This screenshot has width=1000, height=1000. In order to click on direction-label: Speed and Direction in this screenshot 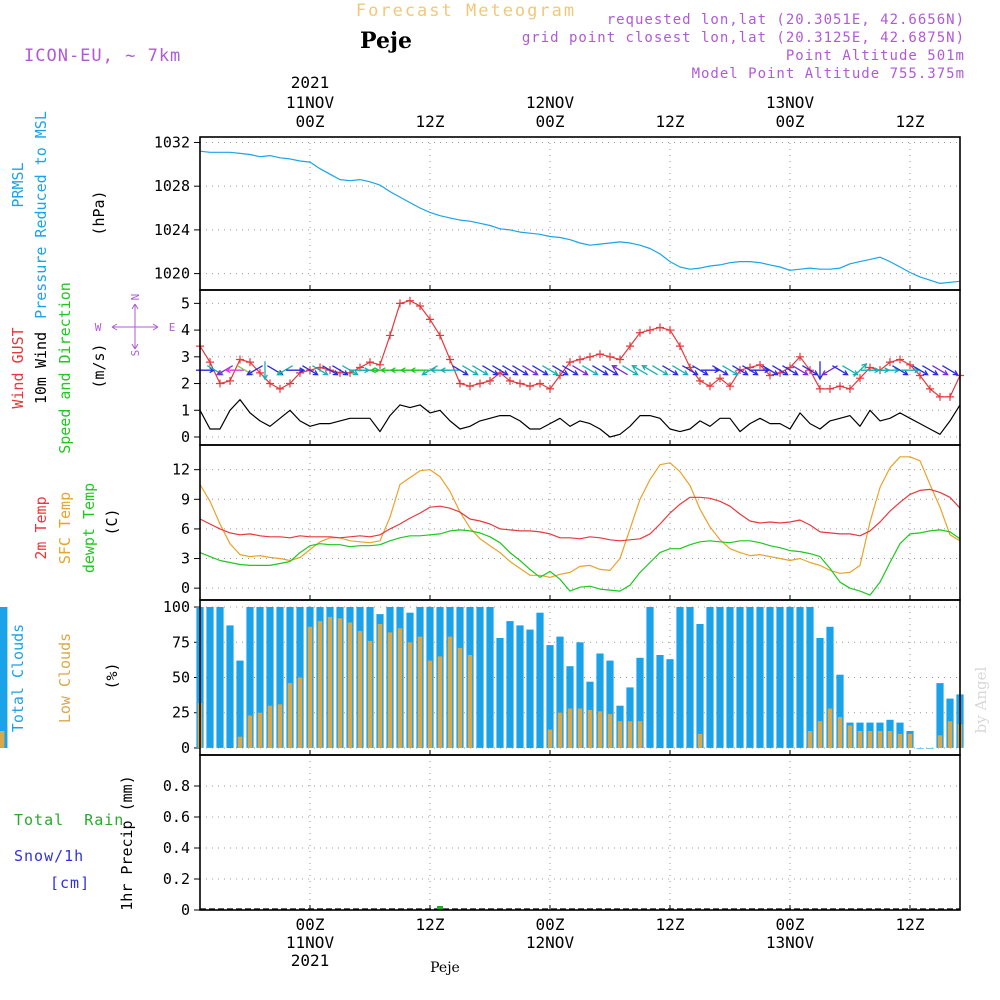, I will do `click(65, 368)`.